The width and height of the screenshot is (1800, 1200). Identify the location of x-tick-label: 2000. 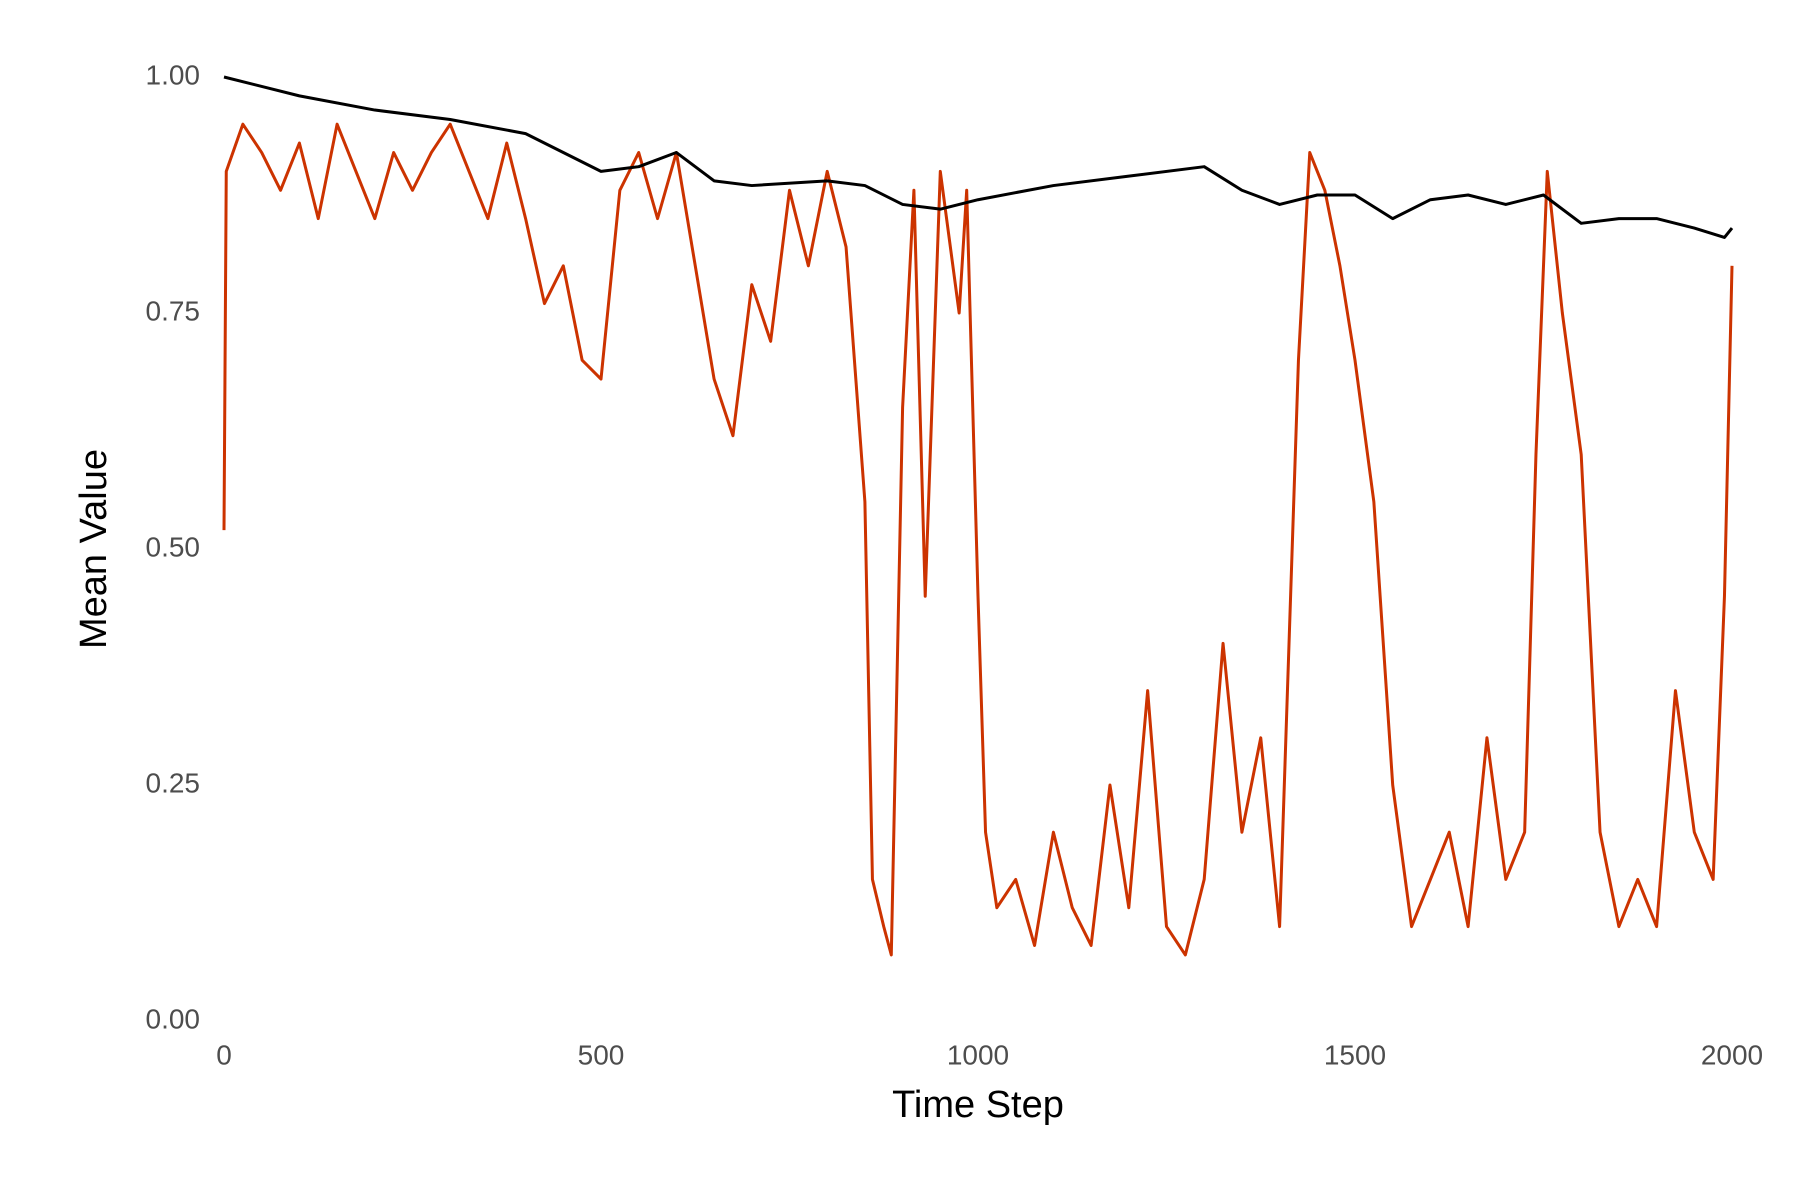
(1732, 1054).